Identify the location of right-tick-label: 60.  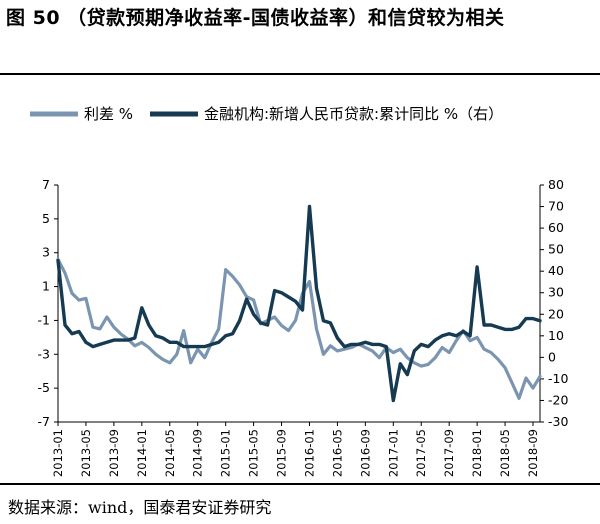
(556, 227).